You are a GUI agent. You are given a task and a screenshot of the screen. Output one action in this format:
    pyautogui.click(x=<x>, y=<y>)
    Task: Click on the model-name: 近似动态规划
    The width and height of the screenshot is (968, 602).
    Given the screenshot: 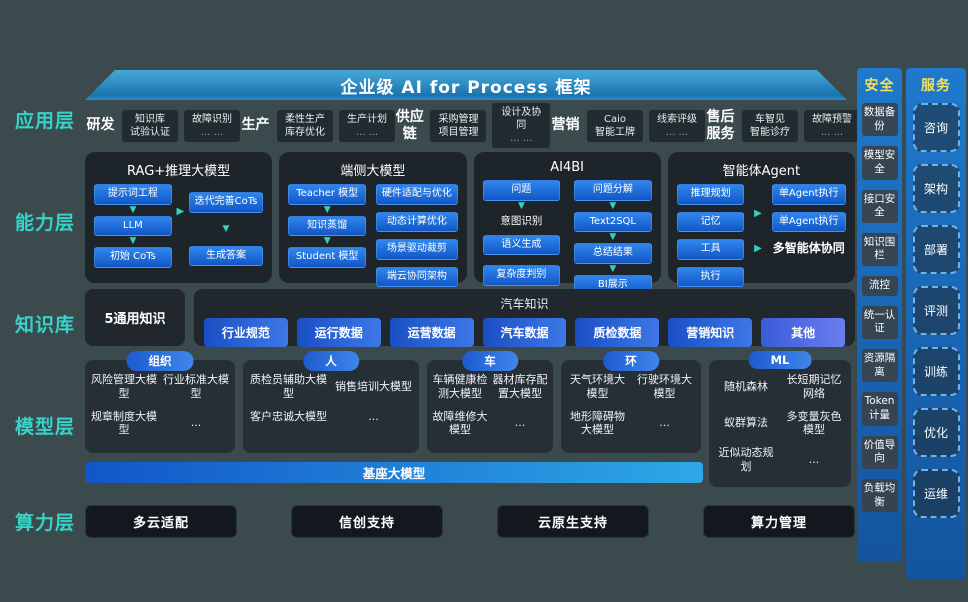 What is the action you would take?
    pyautogui.click(x=746, y=459)
    